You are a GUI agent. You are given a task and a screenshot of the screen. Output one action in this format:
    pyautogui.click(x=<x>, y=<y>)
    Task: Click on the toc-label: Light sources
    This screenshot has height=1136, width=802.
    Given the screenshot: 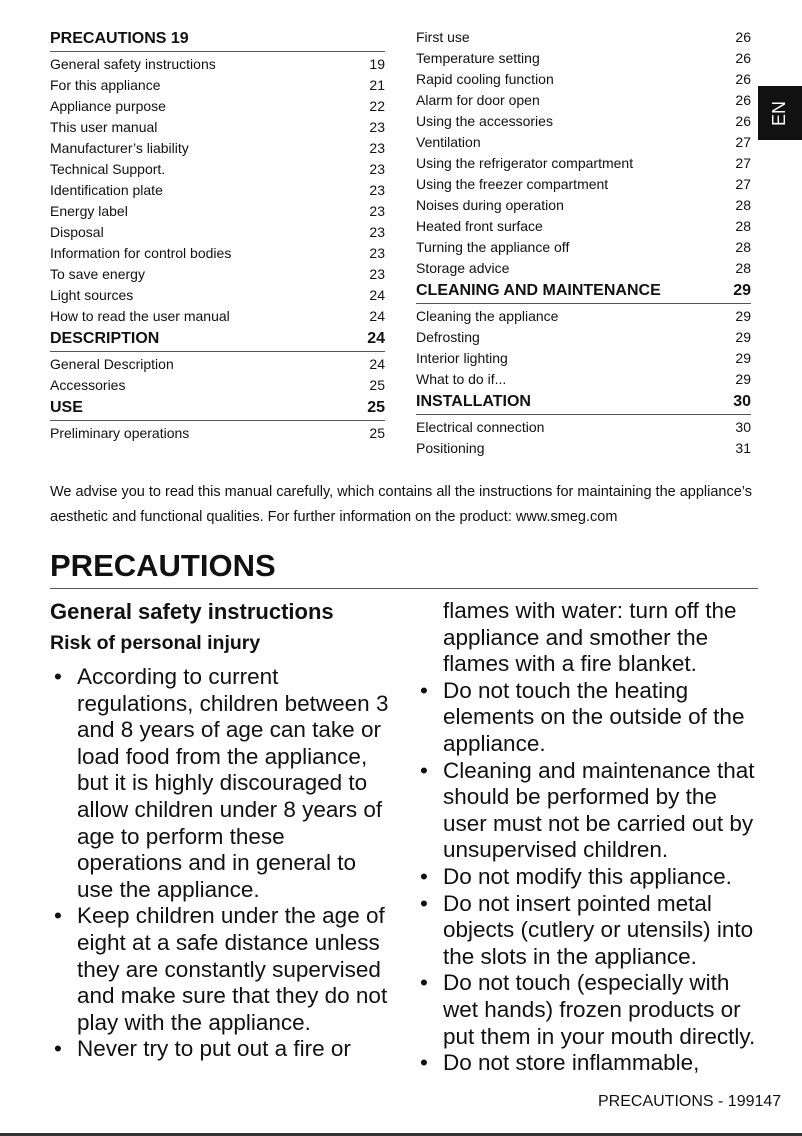 What is the action you would take?
    pyautogui.click(x=92, y=295)
    